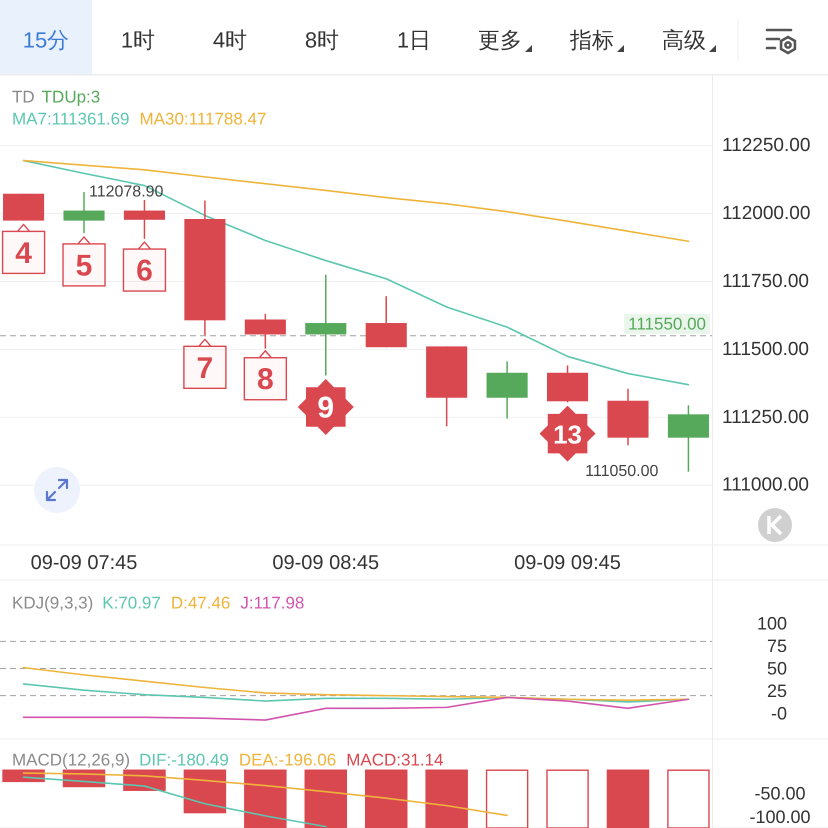 The image size is (828, 828). What do you see at coordinates (71, 760) in the screenshot?
I see `text: MACD(12,26,9)` at bounding box center [71, 760].